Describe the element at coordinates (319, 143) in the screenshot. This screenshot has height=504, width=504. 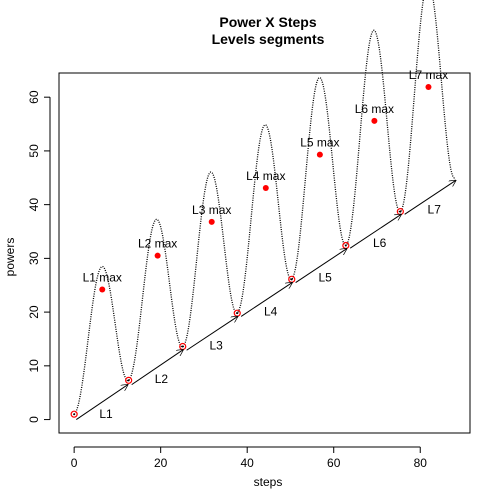
I see `maximum-label: L5 max` at that location.